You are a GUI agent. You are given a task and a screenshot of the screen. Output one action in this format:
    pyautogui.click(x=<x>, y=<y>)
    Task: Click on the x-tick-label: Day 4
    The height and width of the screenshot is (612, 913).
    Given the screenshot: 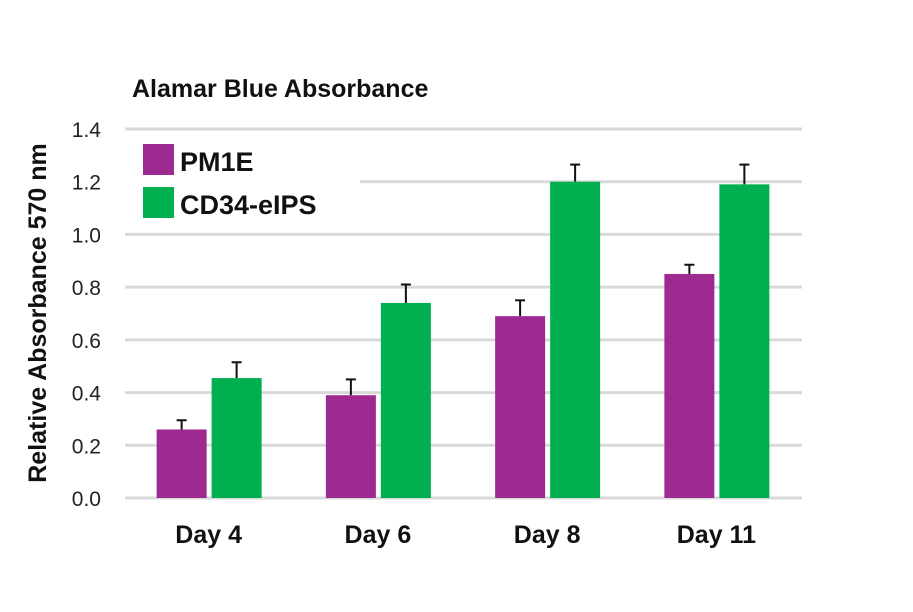 What is the action you would take?
    pyautogui.click(x=208, y=535)
    